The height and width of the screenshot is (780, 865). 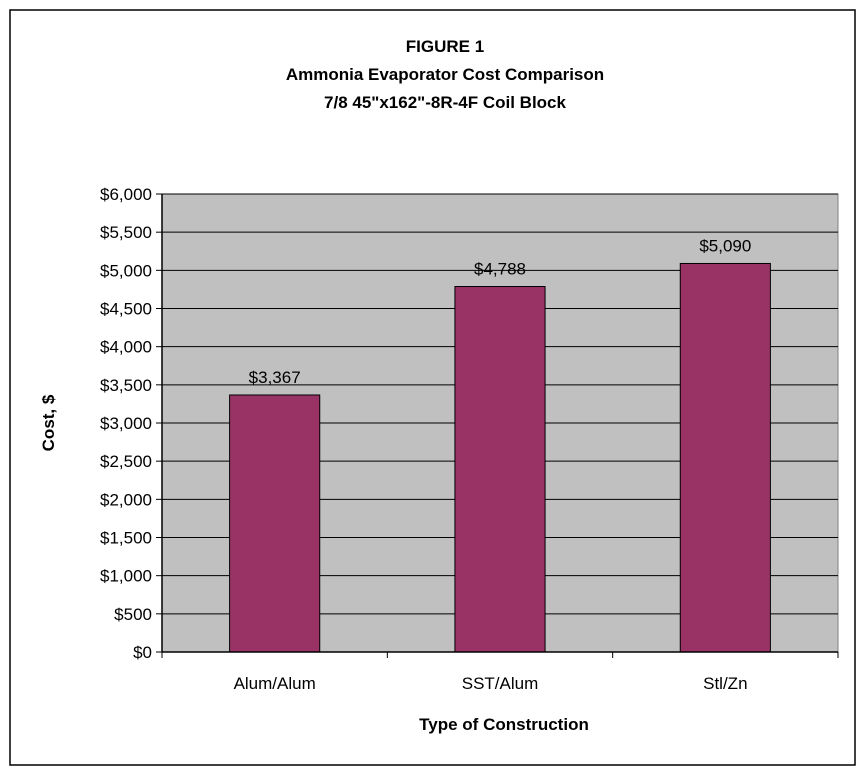 What do you see at coordinates (445, 102) in the screenshot?
I see `chart-title-line-3: 7/8 45"x162"-8R-4F Coil Block` at bounding box center [445, 102].